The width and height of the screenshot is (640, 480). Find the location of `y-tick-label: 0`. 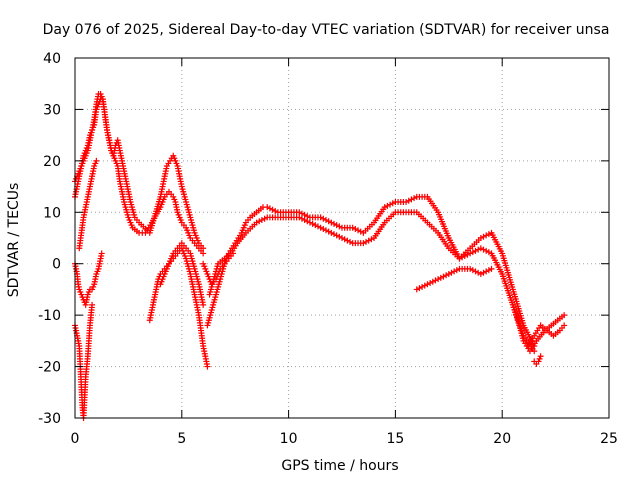

y-tick-label: 0 is located at coordinates (56, 265).